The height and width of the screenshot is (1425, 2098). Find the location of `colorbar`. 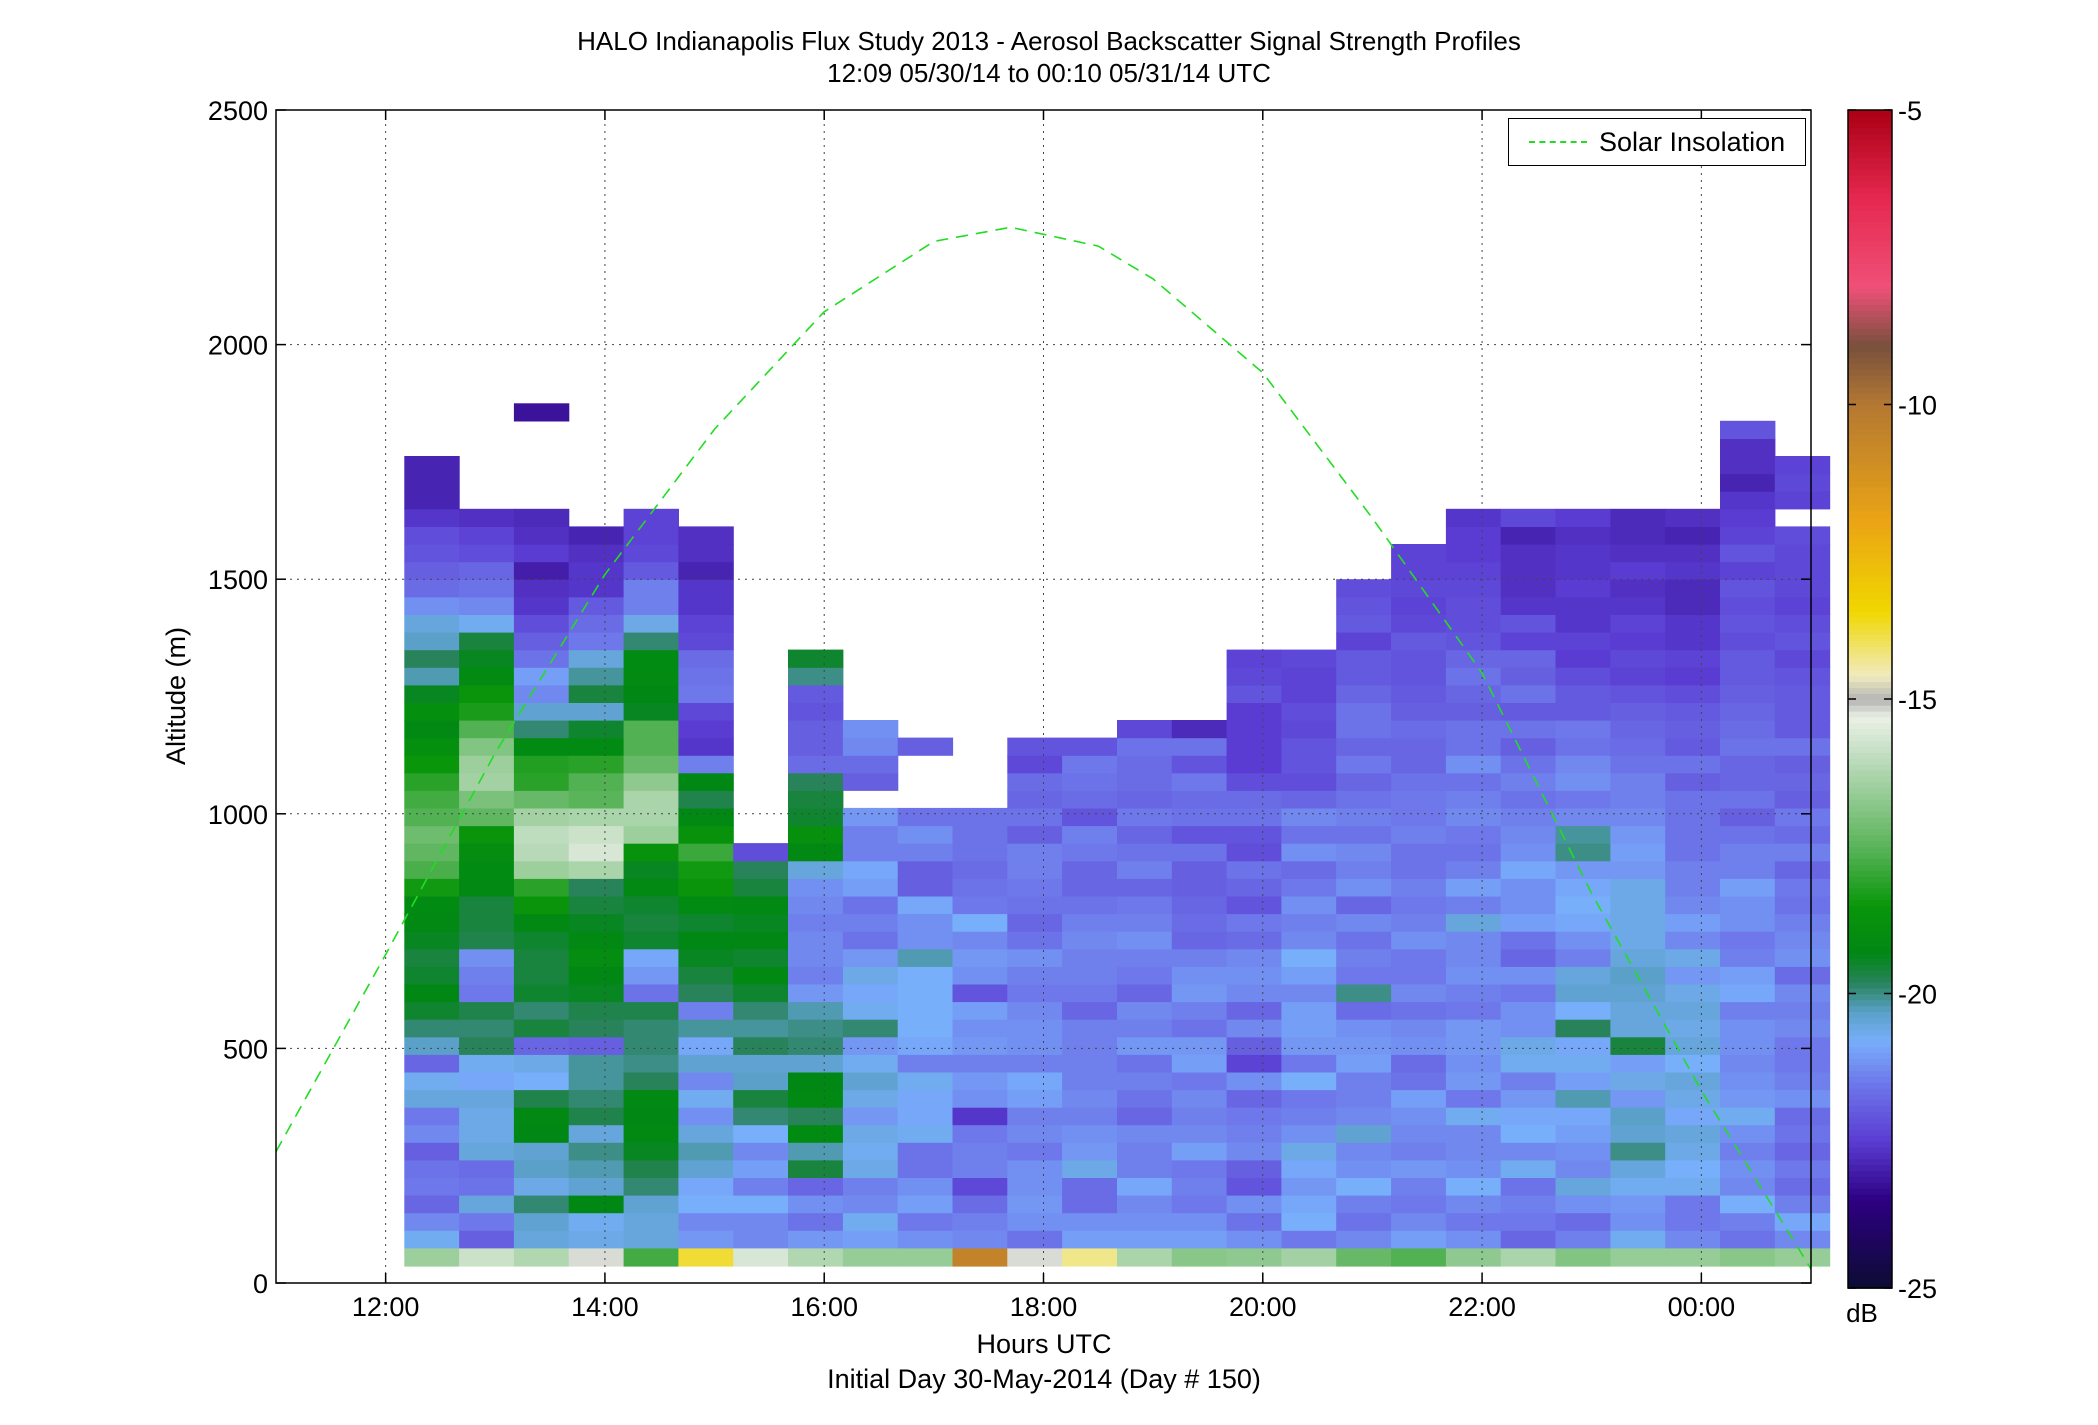

colorbar is located at coordinates (1870, 699).